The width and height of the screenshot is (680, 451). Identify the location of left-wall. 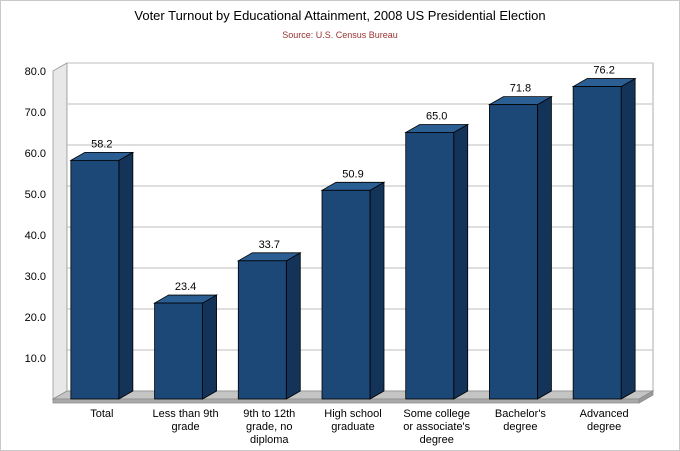
(60, 231).